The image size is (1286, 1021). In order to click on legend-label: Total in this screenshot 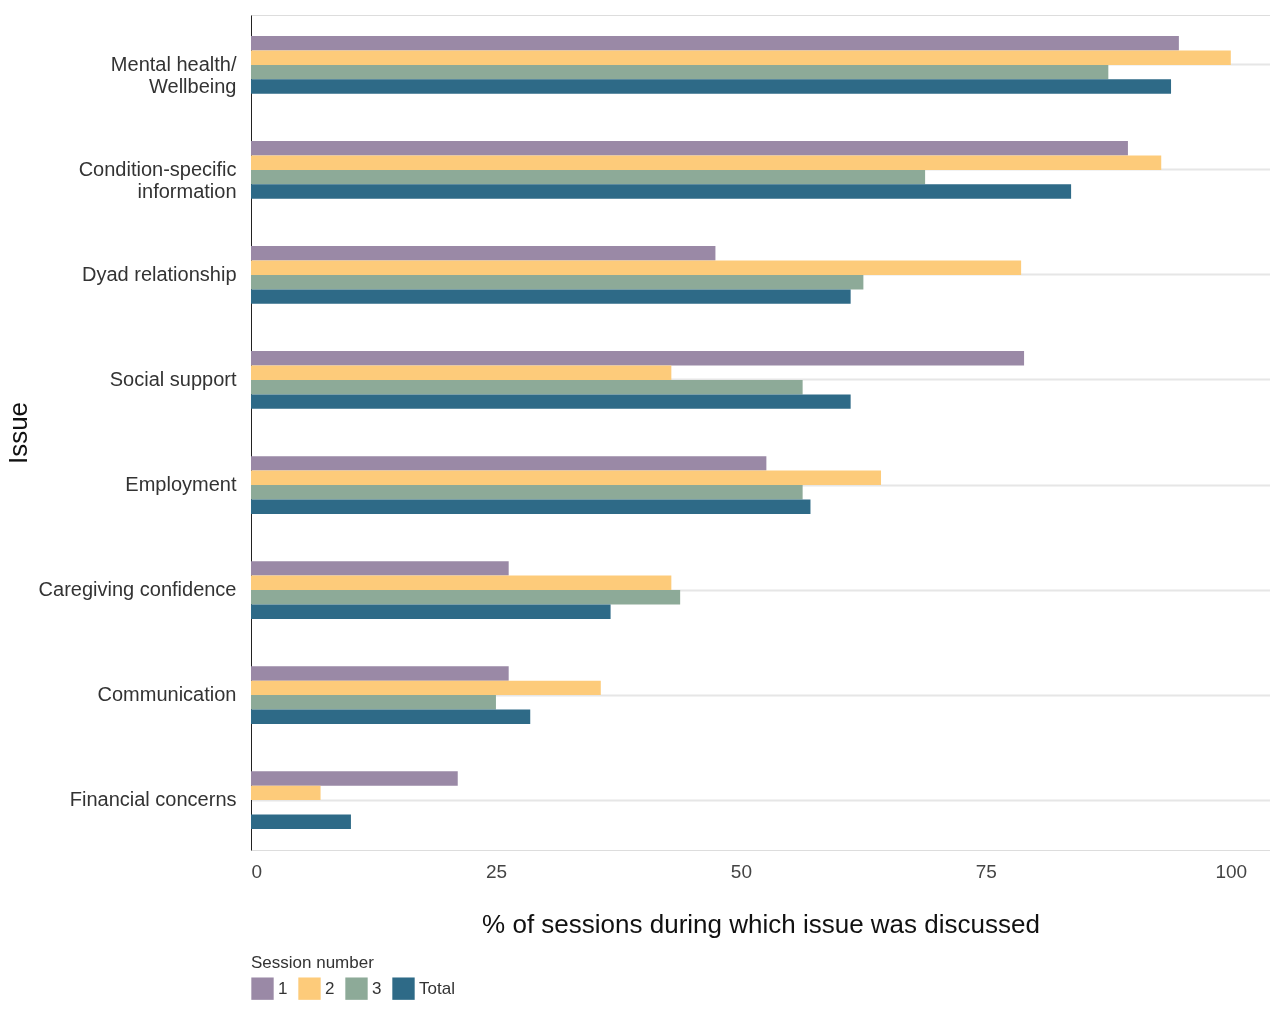, I will do `click(437, 988)`.